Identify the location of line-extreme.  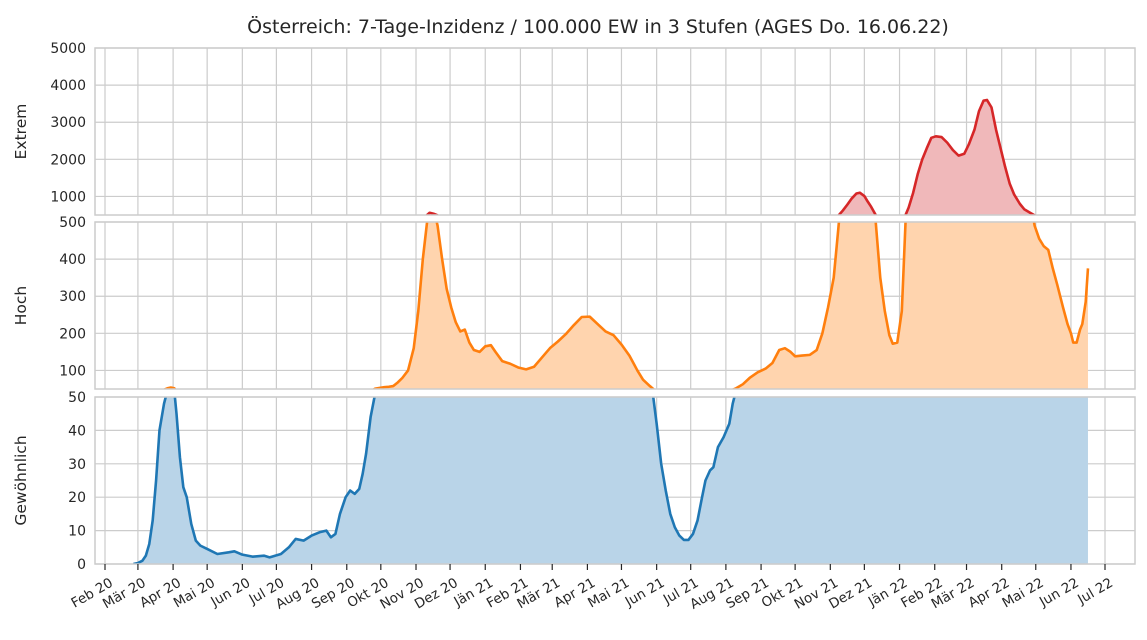
(732, 156).